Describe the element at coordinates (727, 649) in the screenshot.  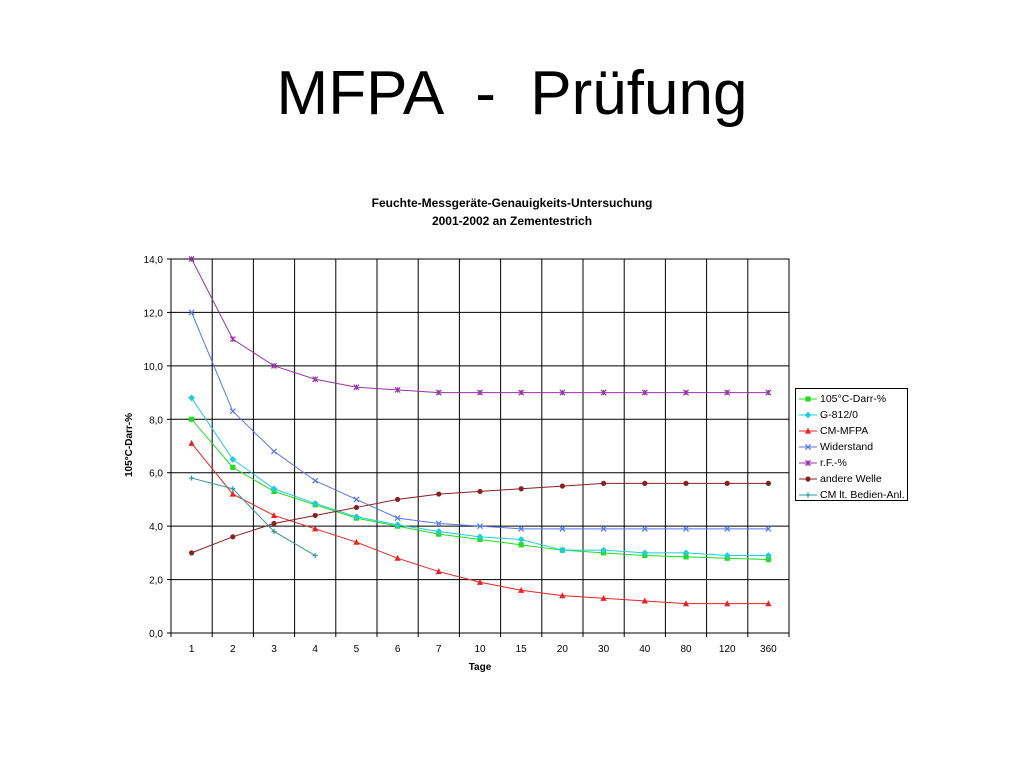
I see `x-tick-label: 120` at that location.